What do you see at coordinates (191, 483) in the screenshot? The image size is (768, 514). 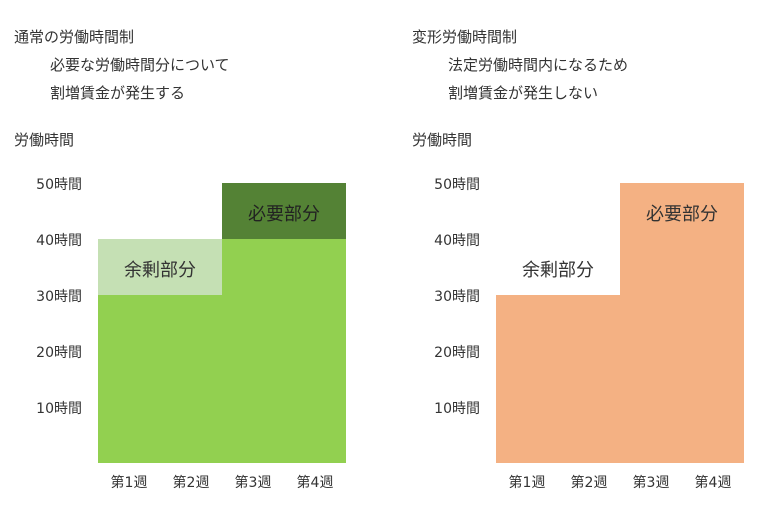 I see `left-week-2: 第2週` at bounding box center [191, 483].